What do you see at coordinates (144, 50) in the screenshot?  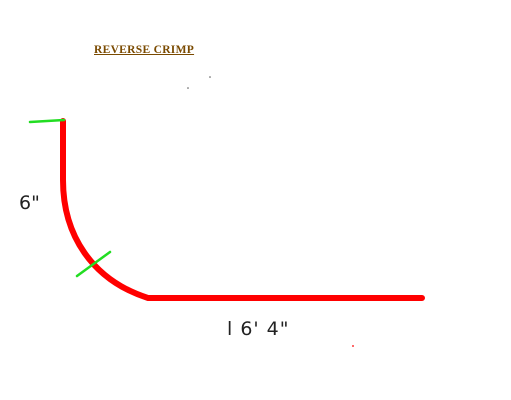 I see `diagram-title: REVERSE CRIMP` at bounding box center [144, 50].